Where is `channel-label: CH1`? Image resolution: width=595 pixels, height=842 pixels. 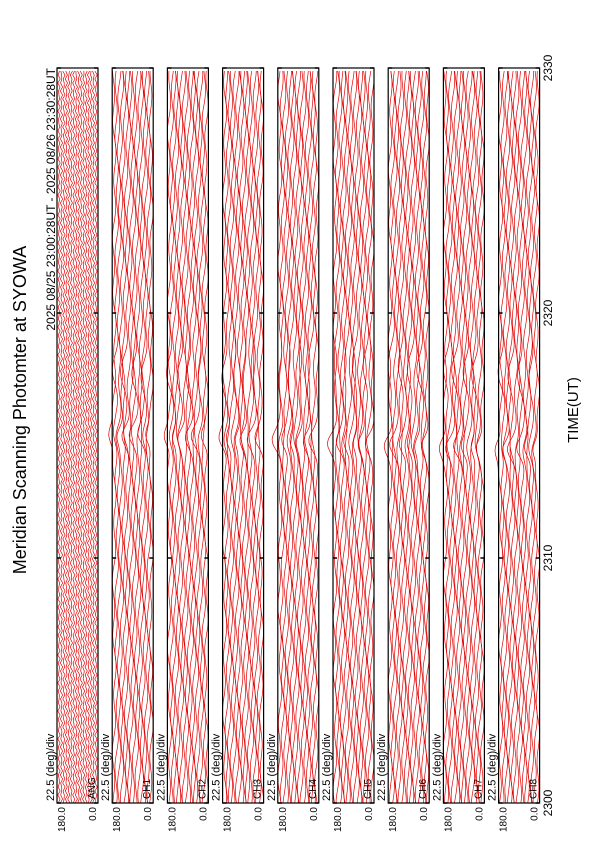
channel-label: CH1 is located at coordinates (147, 789).